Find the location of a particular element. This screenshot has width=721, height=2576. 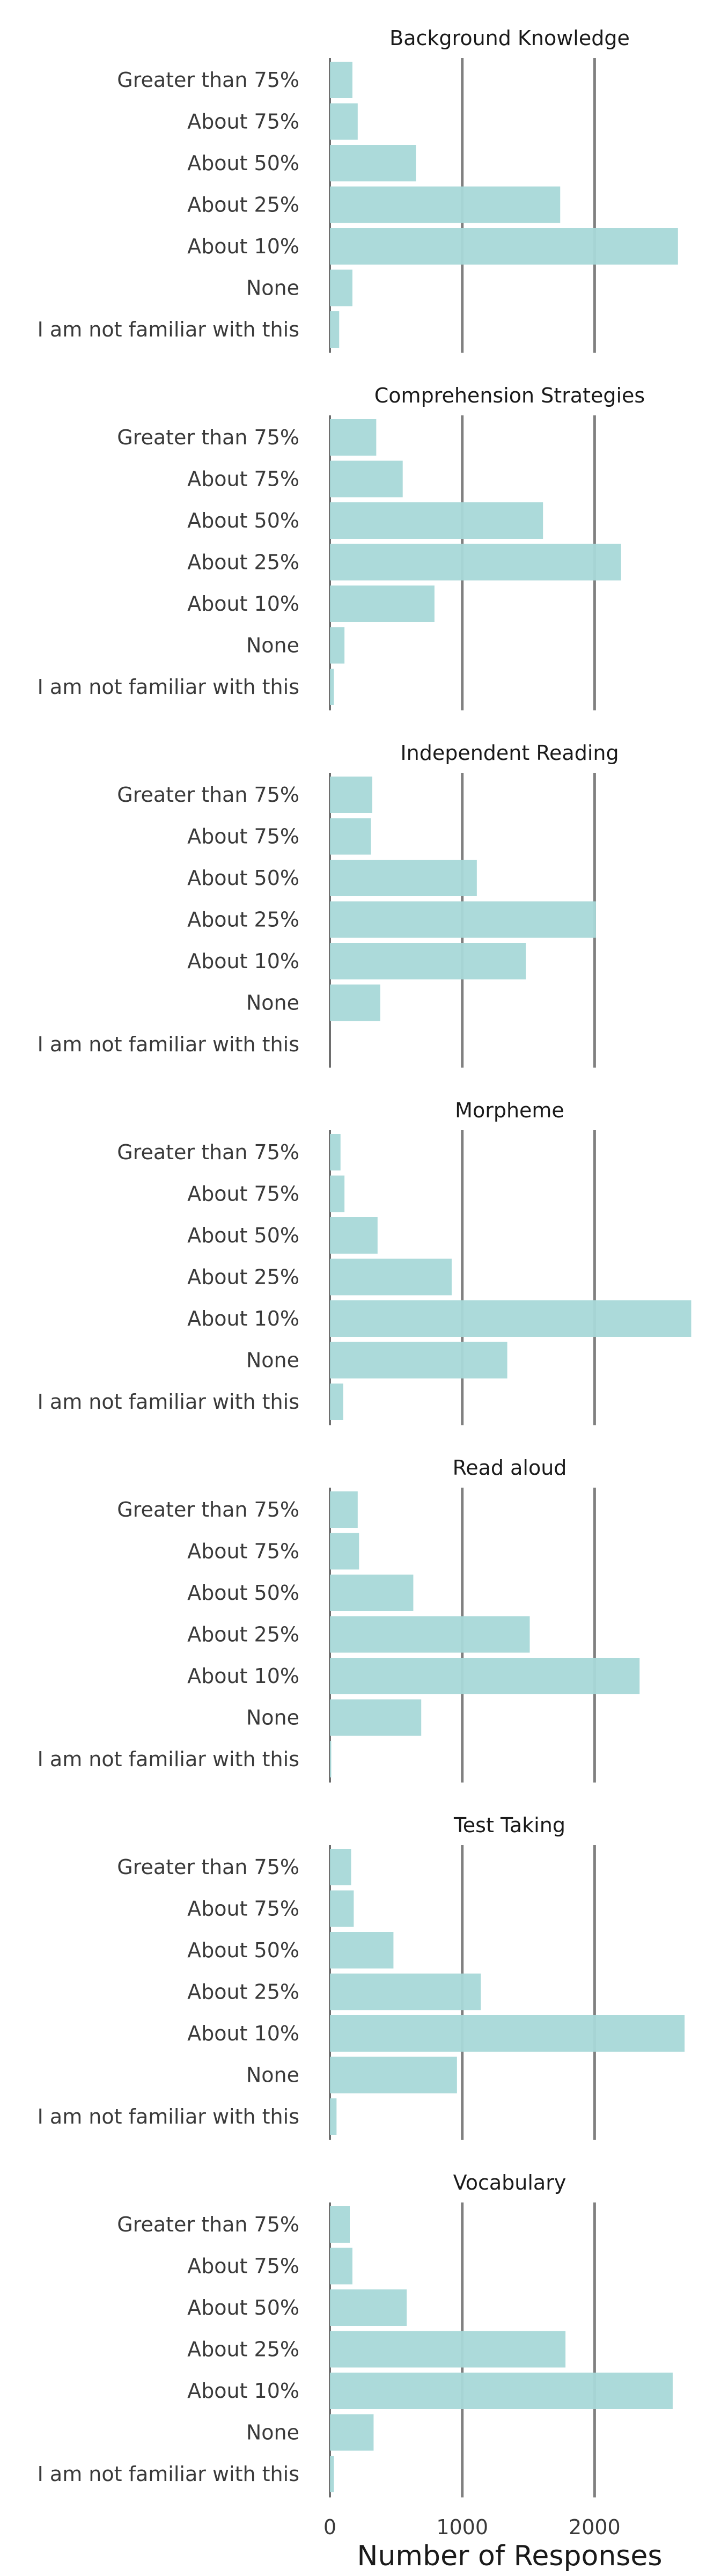

panel-title: Vocabulary is located at coordinates (510, 2182).